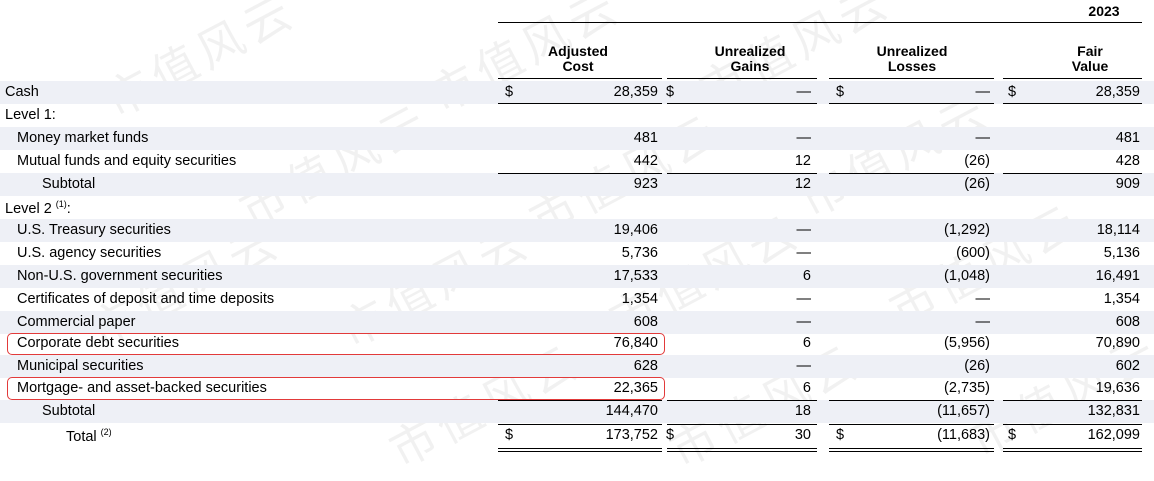 The height and width of the screenshot is (481, 1154). What do you see at coordinates (577, 138) in the screenshot?
I see `table-row: Money market funds 481 — — 481` at bounding box center [577, 138].